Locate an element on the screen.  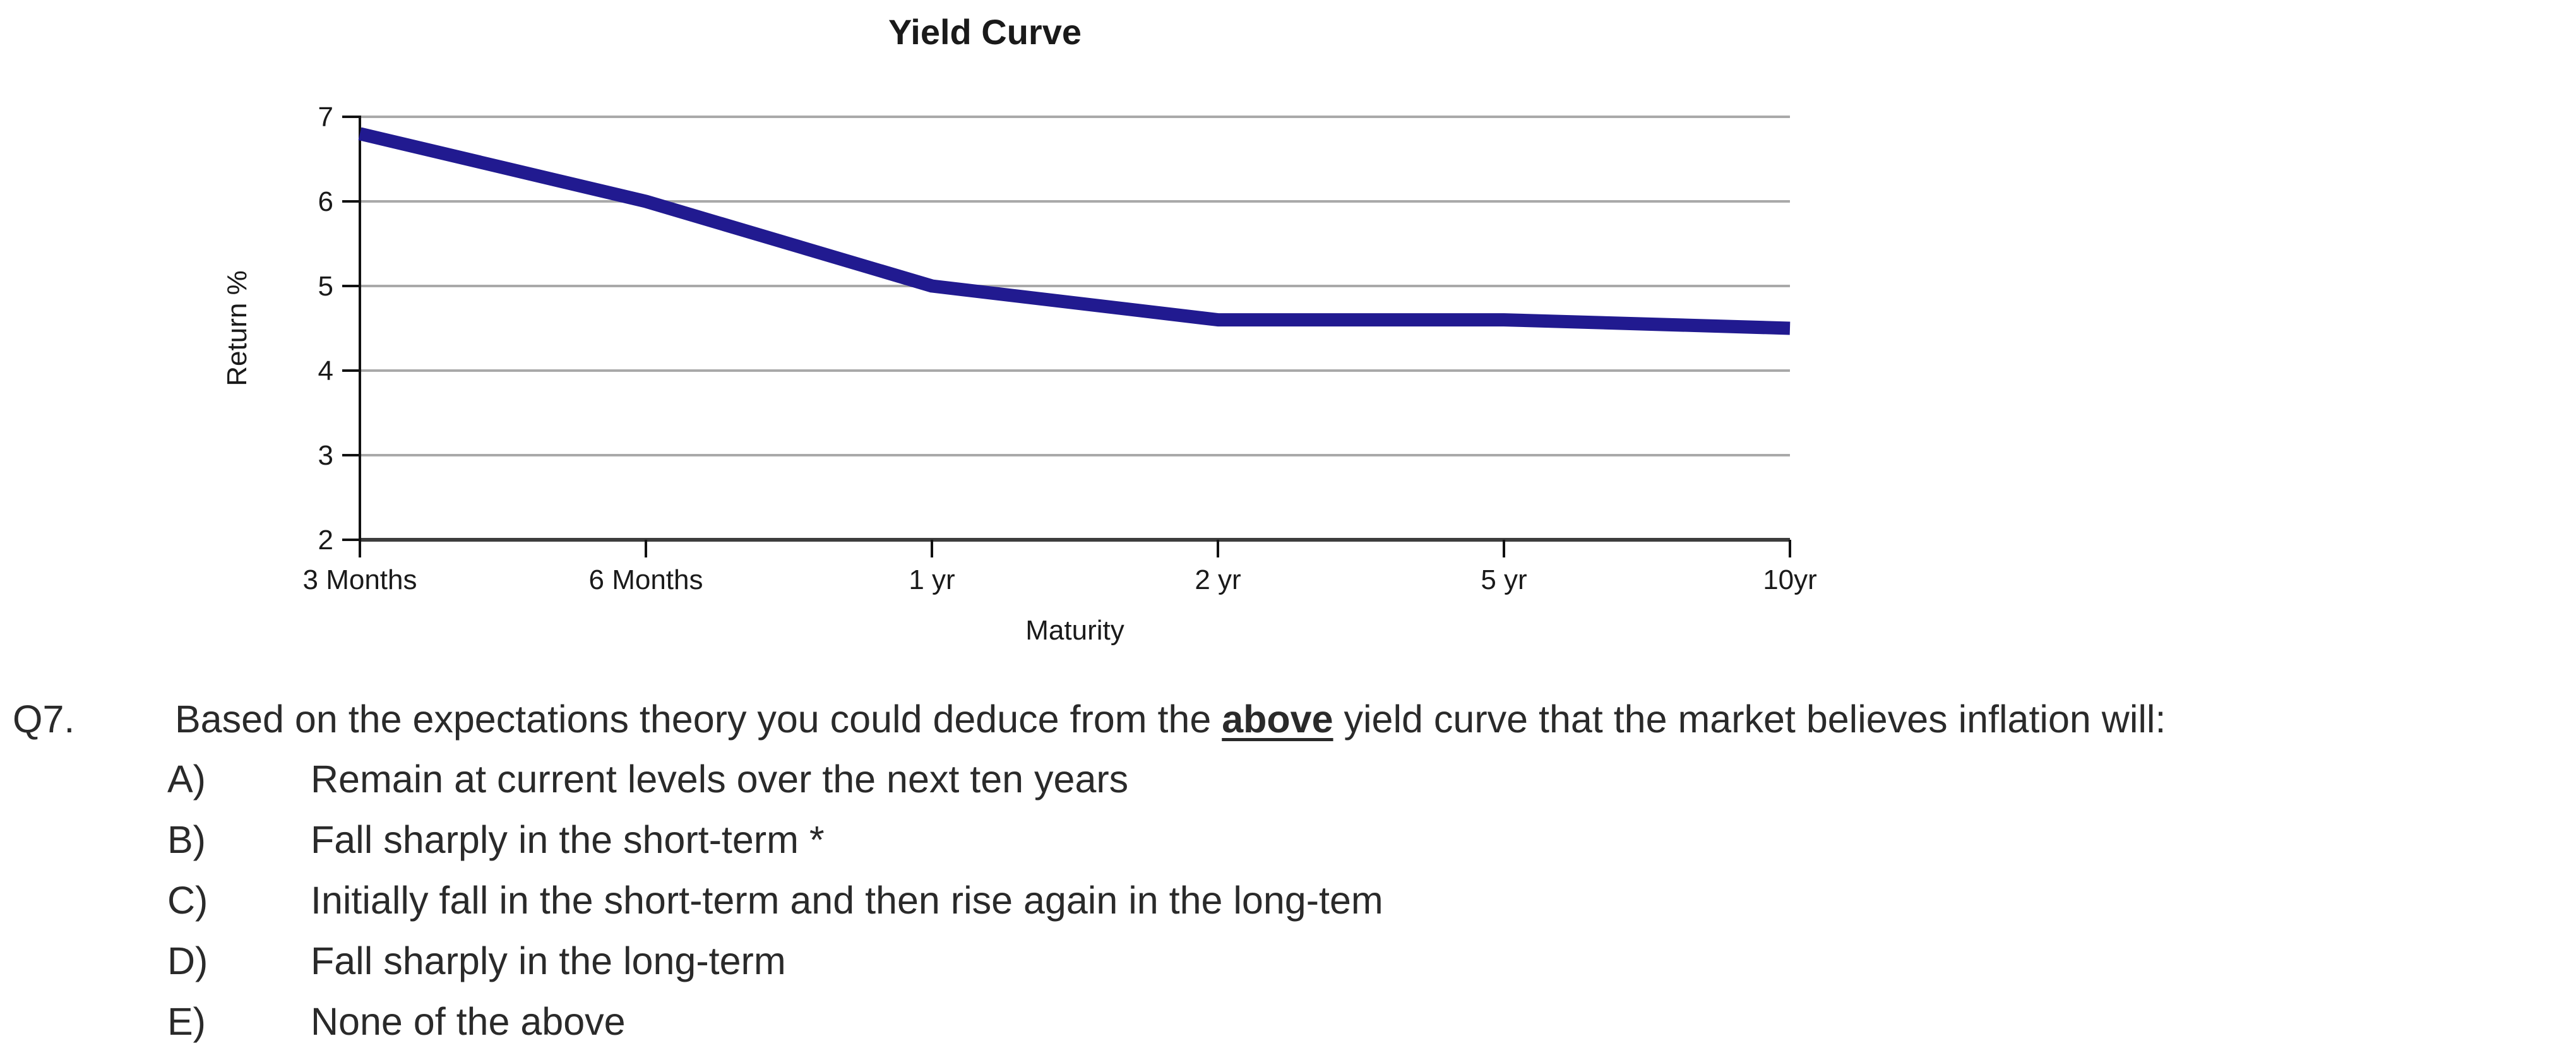
option-letter: E) is located at coordinates (186, 1021).